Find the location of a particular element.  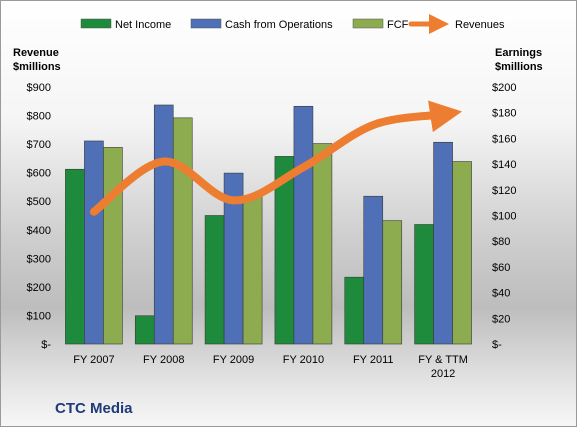

right-tick-label: $160 is located at coordinates (504, 139).